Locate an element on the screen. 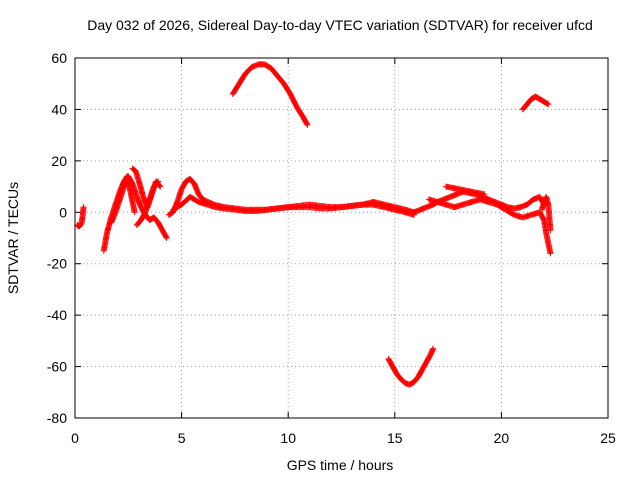 The height and width of the screenshot is (480, 640). y-tick-label: 60 is located at coordinates (59, 58).